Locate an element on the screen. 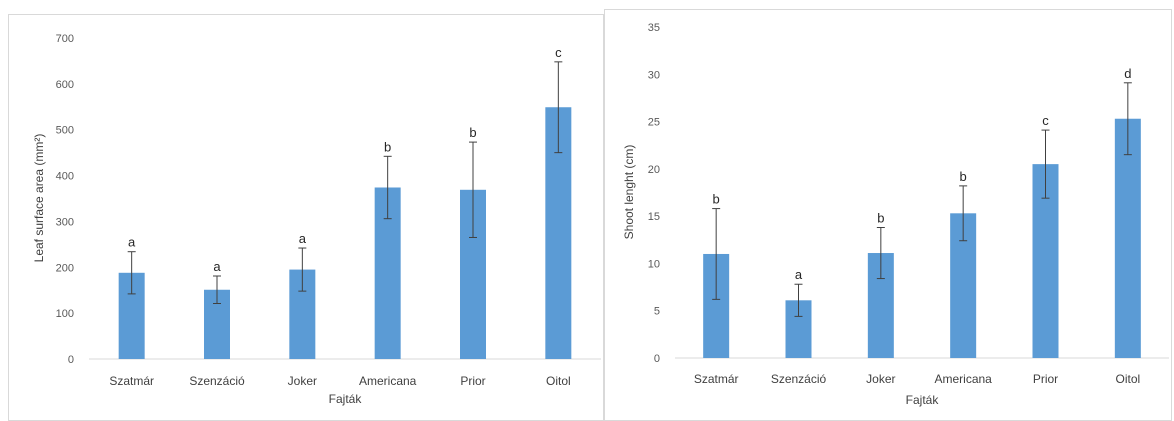 The image size is (1174, 421). y-axis-title: Leaf surface area (mm²) is located at coordinates (39, 198).